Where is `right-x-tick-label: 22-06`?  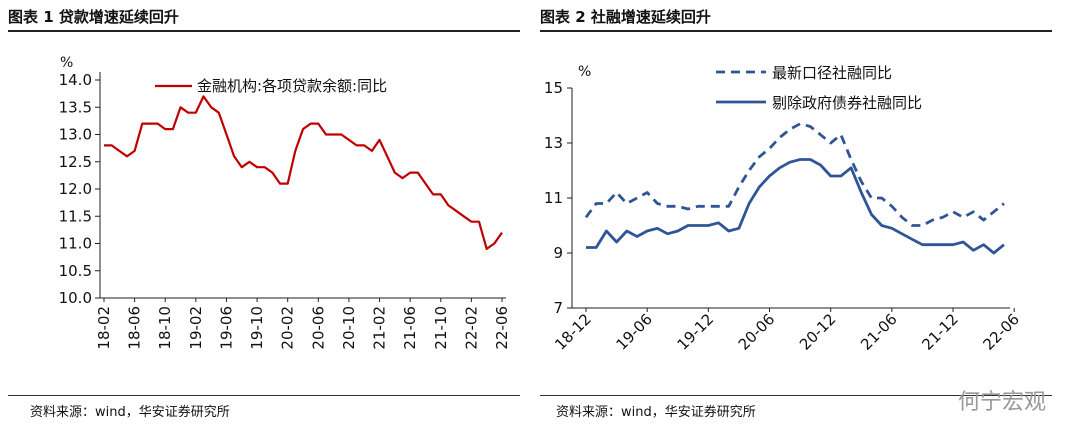
right-x-tick-label: 22-06 is located at coordinates (1001, 332).